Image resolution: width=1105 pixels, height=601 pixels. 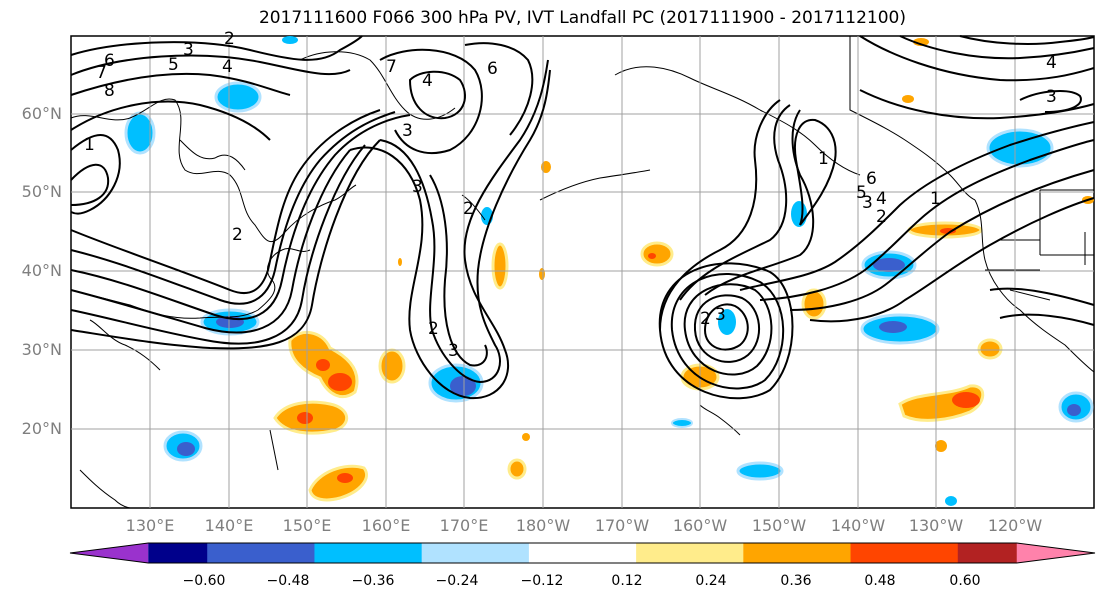 What do you see at coordinates (41, 349) in the screenshot?
I see `lat-label: 30°N` at bounding box center [41, 349].